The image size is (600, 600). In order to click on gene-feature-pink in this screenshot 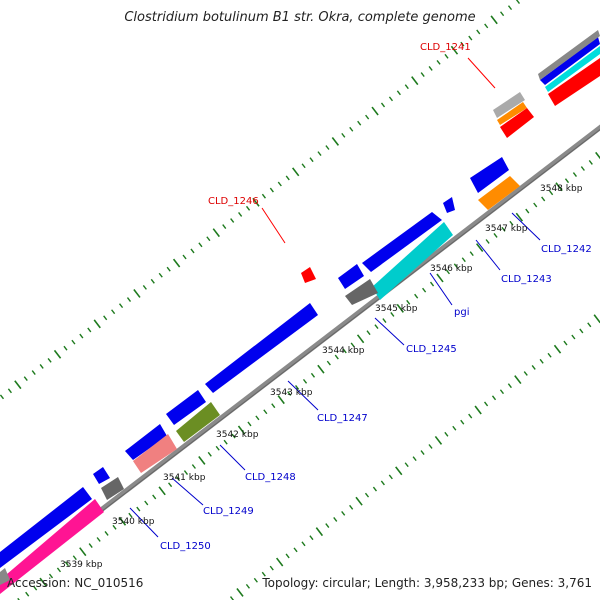, I will do `click(155, 453)`.